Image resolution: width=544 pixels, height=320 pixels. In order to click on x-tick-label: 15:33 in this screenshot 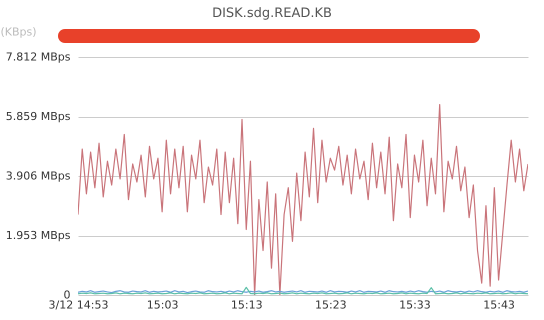, I will do `click(415, 305)`.